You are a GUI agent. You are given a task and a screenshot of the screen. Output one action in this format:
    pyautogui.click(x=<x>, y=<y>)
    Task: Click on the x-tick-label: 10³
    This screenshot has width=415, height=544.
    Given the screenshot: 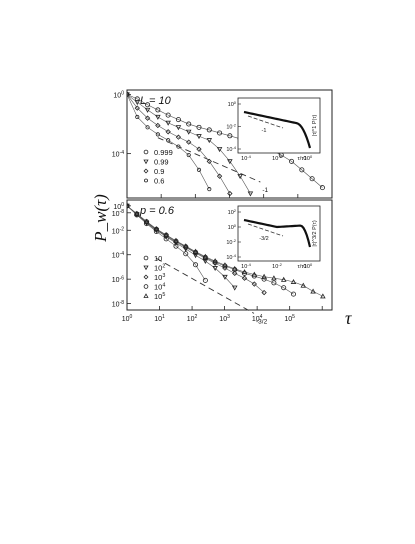 What is the action you would take?
    pyautogui.click(x=224, y=318)
    